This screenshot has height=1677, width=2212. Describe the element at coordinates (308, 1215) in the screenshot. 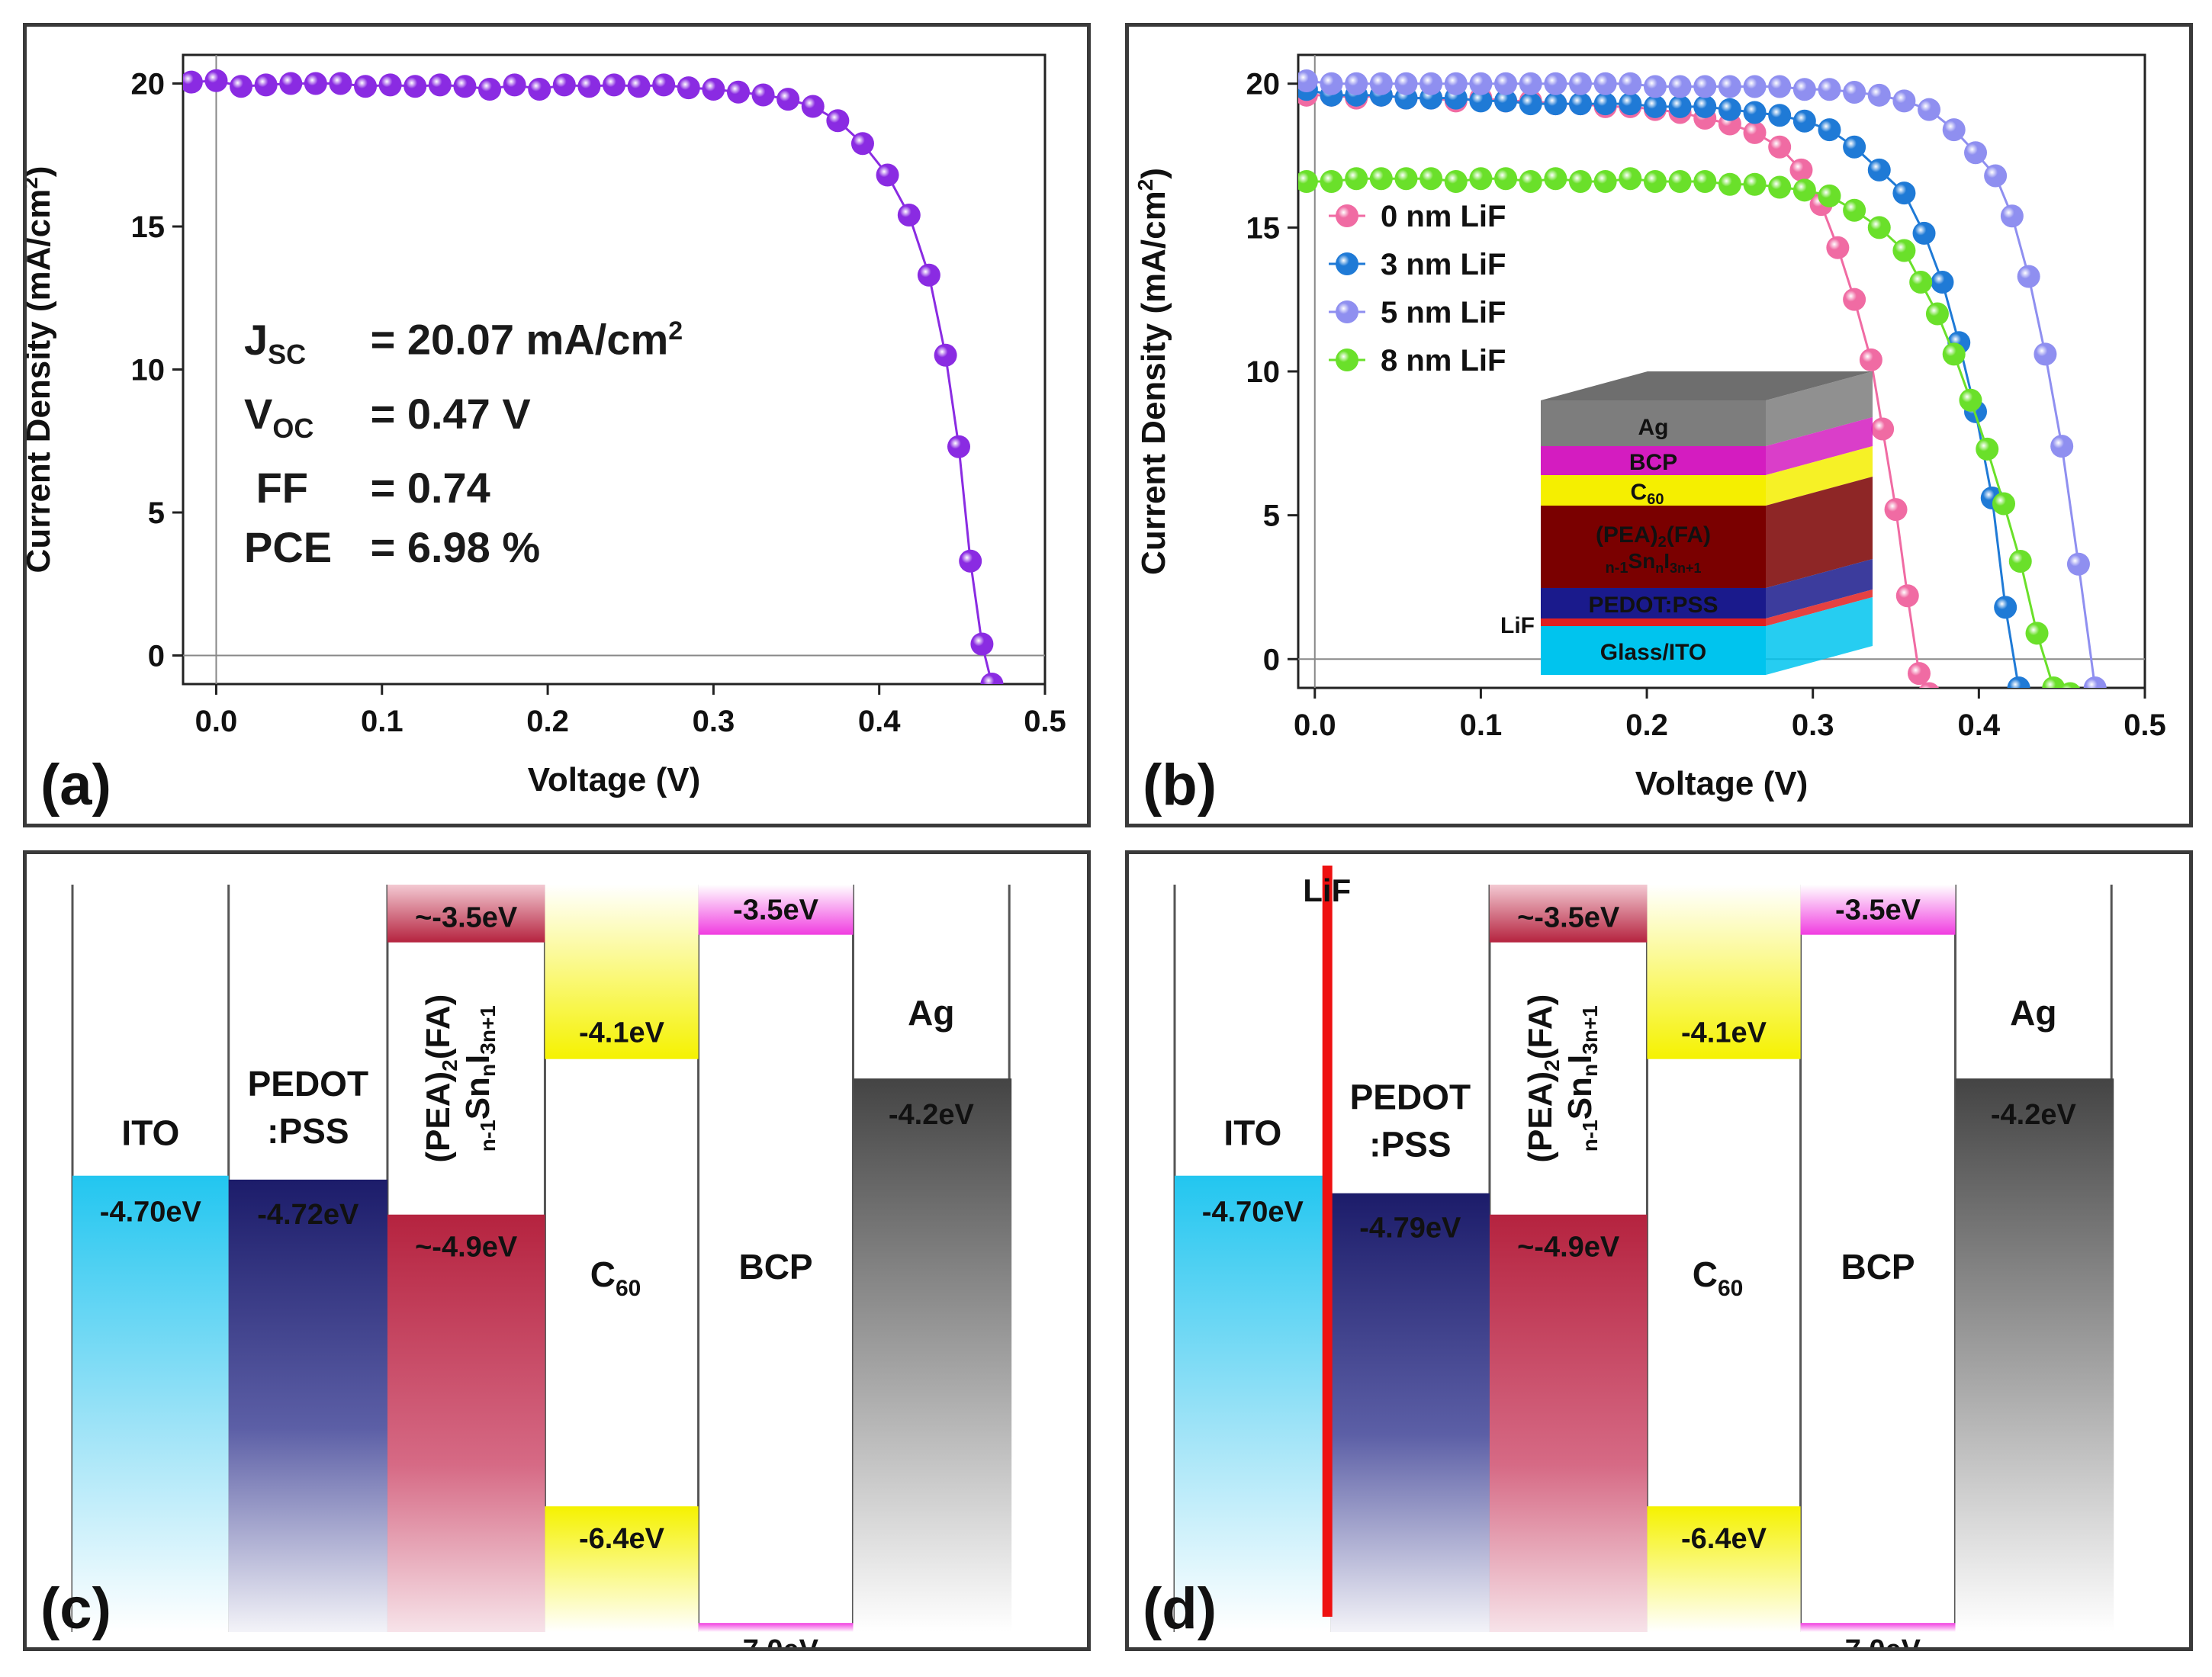

I see `value-pedot: -4.72eV` at that location.